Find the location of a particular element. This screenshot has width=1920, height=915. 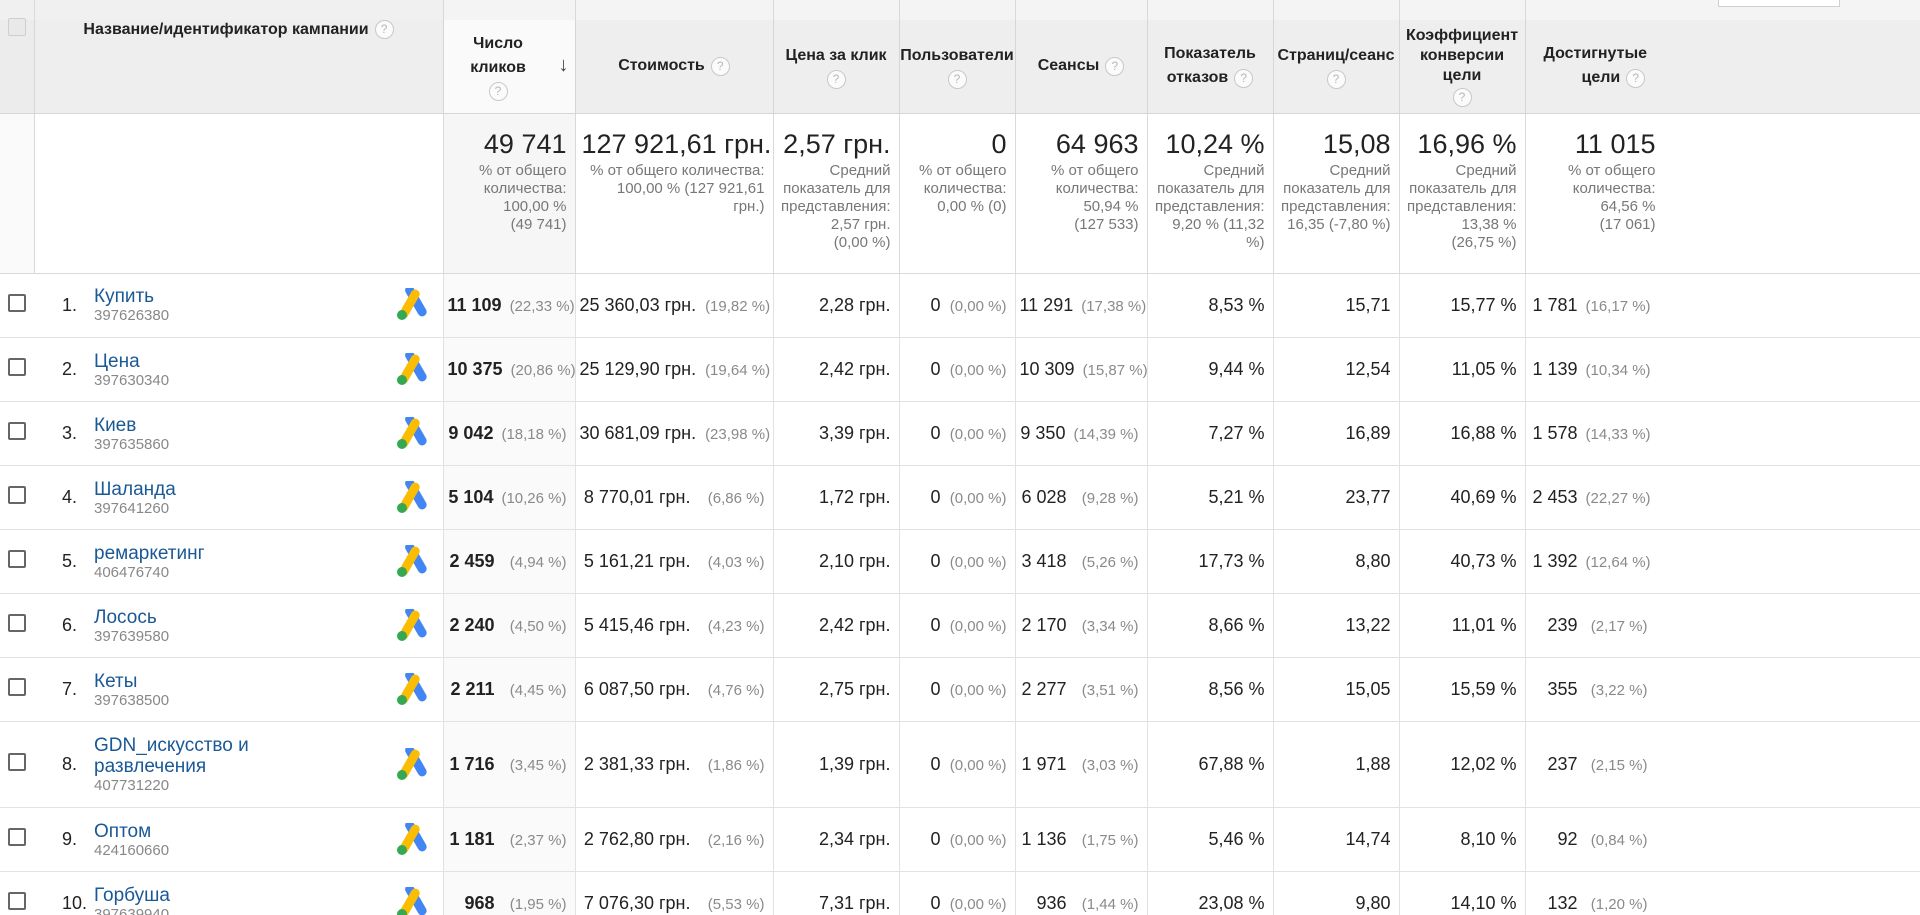

pages-cell: 14,74 is located at coordinates (1336, 839).